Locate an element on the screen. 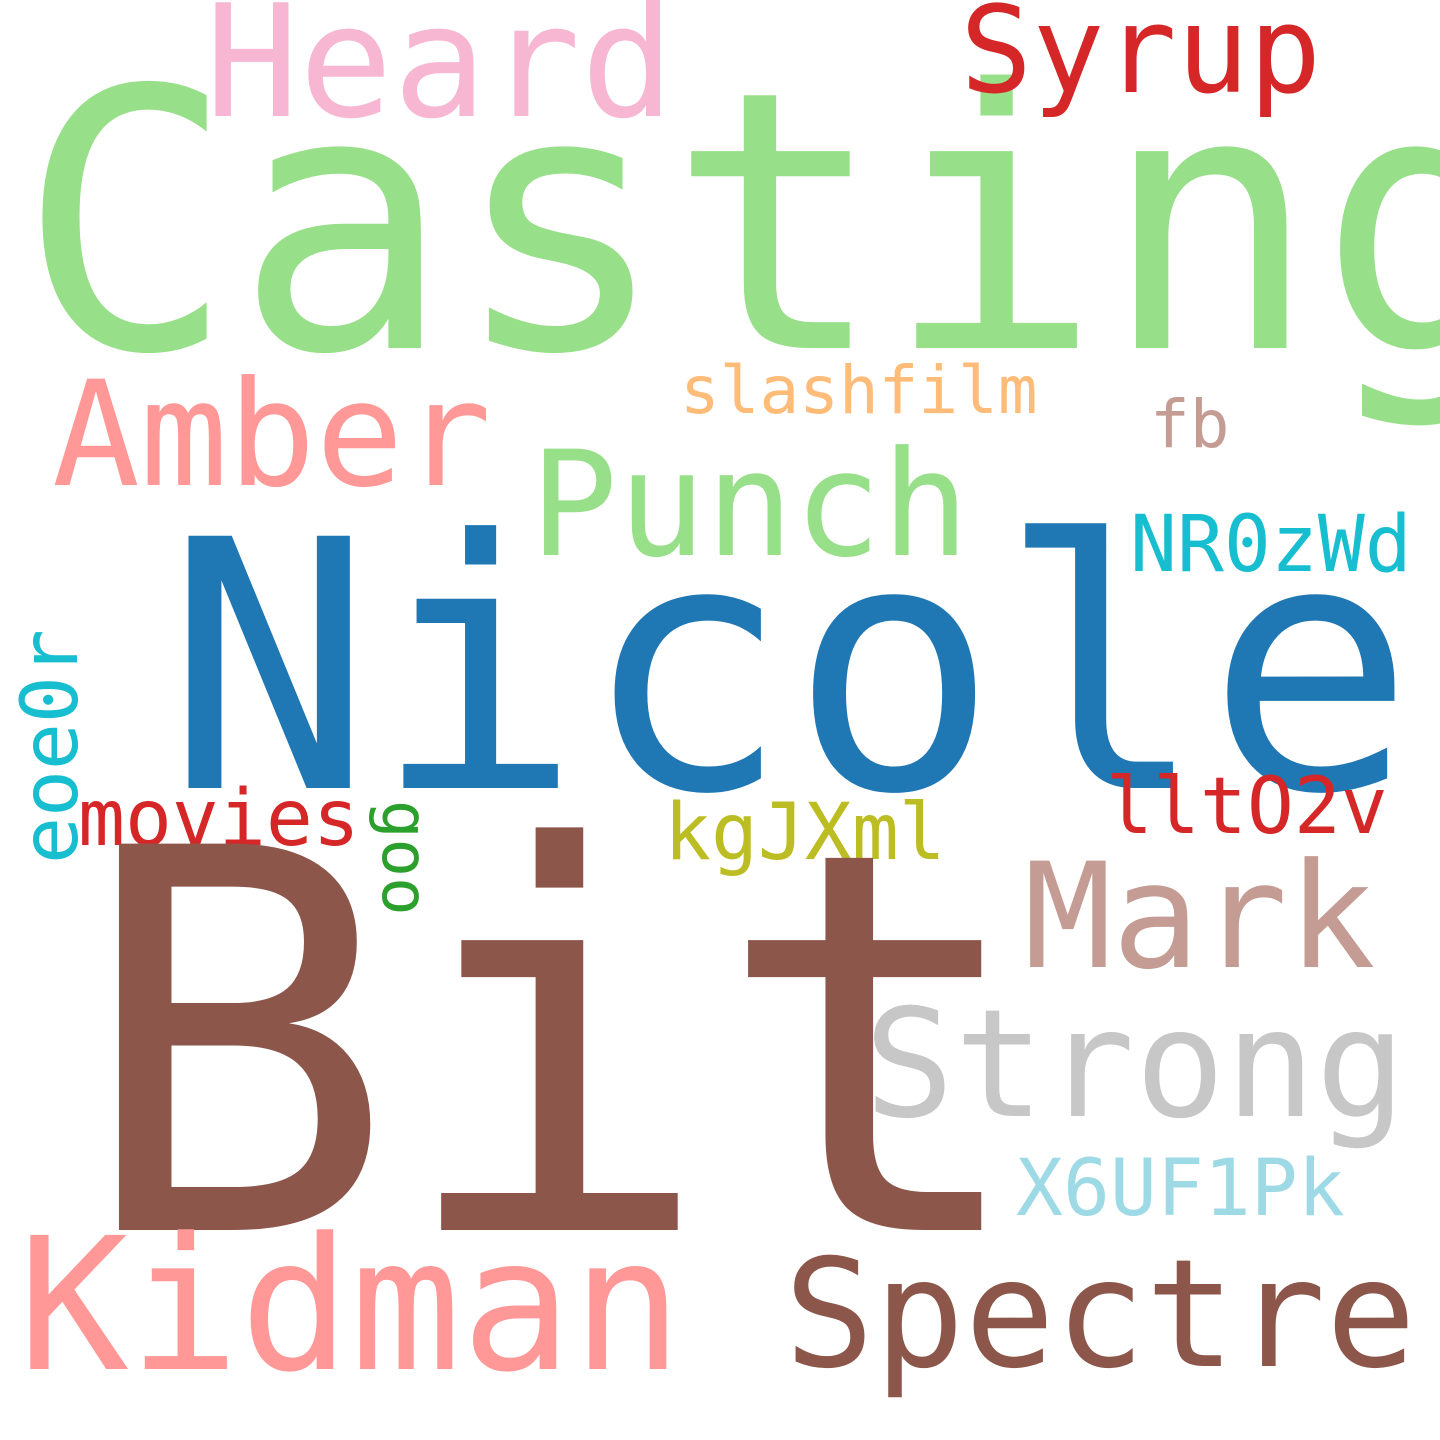 The height and width of the screenshot is (1440, 1440). word-slashfilm: slashfilm is located at coordinates (859, 390).